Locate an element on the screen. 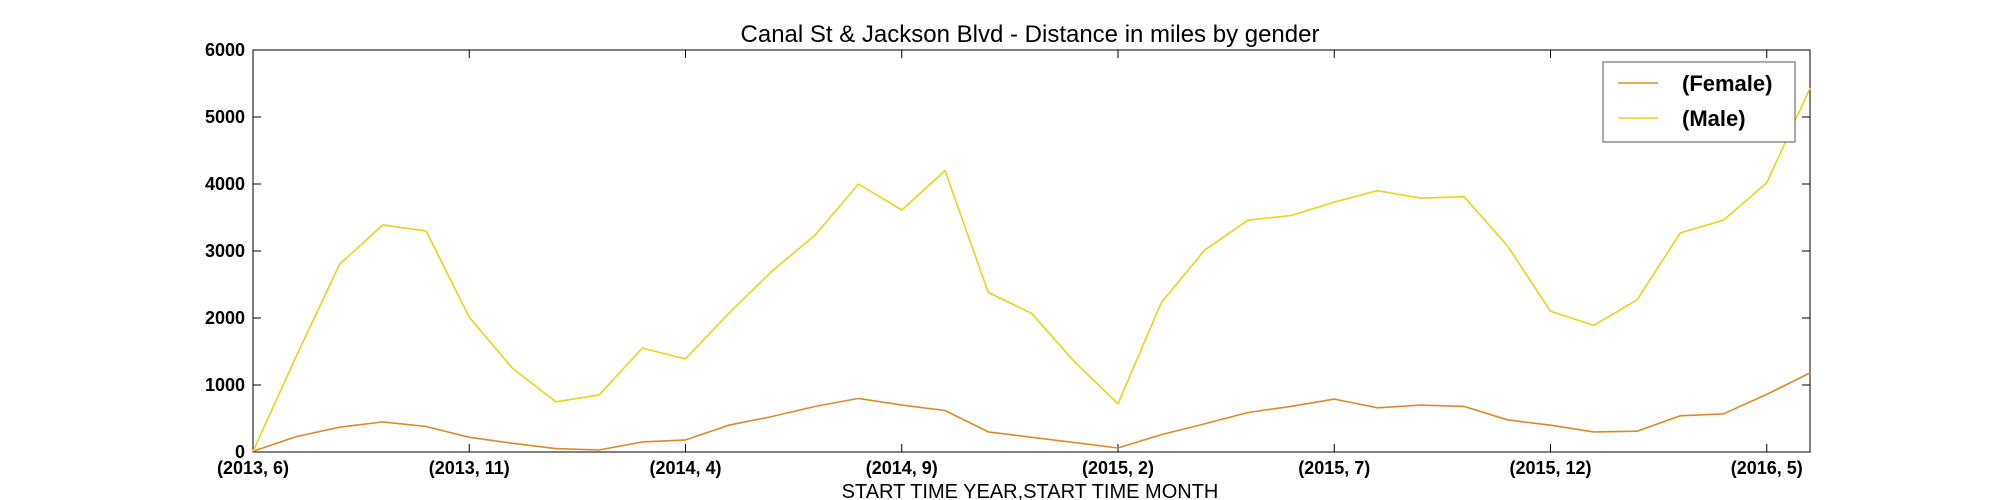 The image size is (2000, 500). legend-box is located at coordinates (1699, 102).